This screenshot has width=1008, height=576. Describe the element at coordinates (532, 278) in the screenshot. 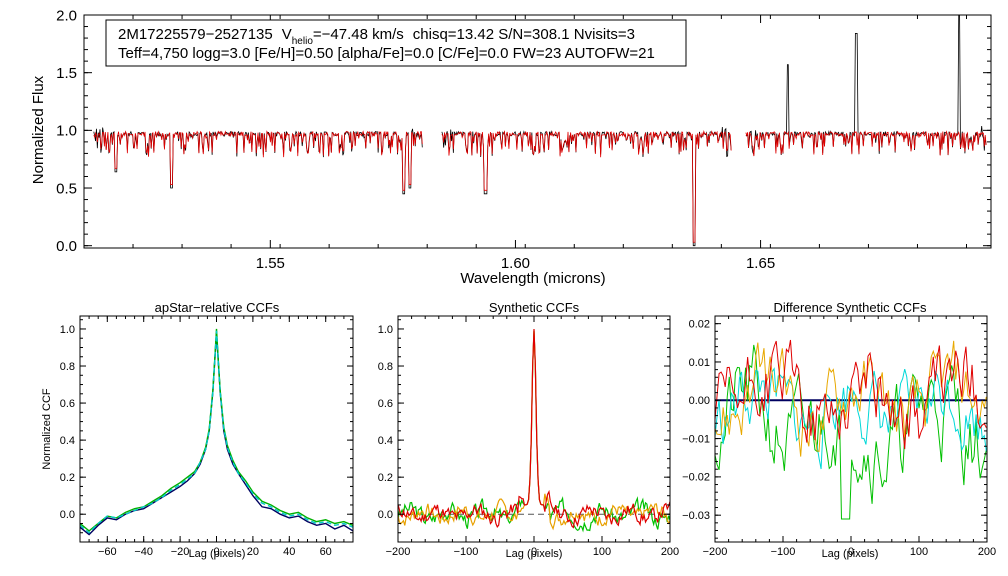

I see `spectrum-x-label: Wavelength (microns)` at that location.